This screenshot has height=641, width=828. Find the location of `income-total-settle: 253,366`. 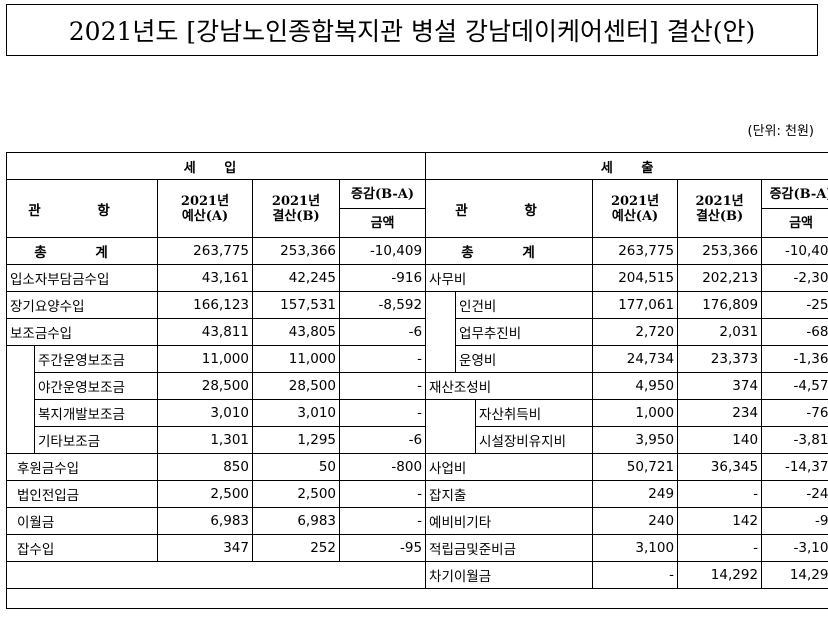

income-total-settle: 253,366 is located at coordinates (296, 251).